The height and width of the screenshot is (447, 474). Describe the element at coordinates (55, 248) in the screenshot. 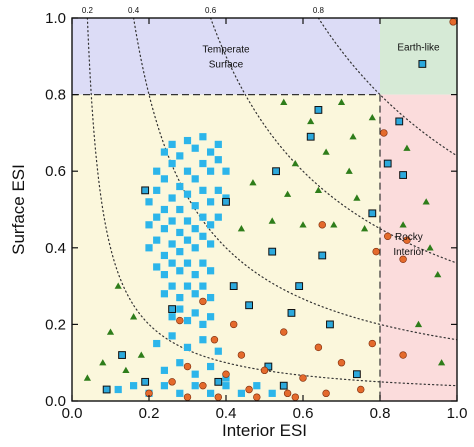

I see `y-tick-label: 0.4` at that location.